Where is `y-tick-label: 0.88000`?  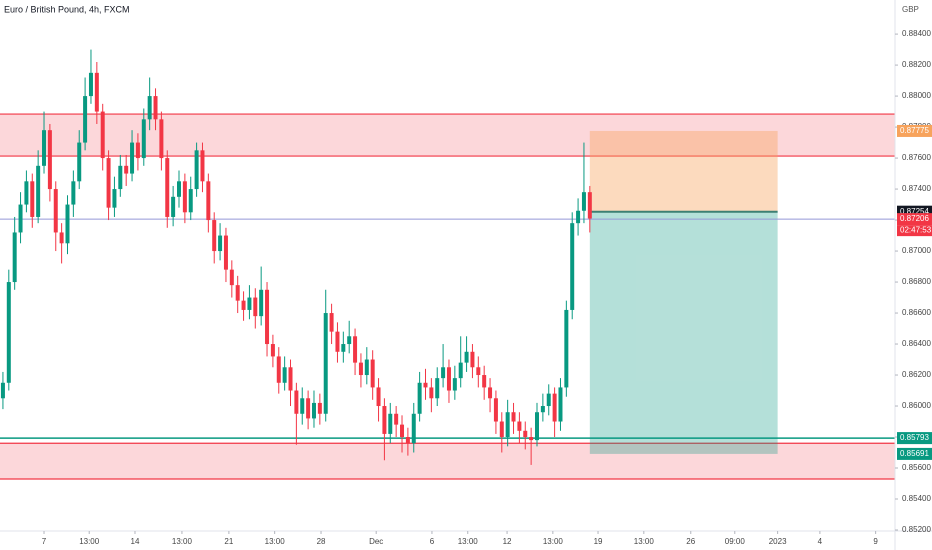 y-tick-label: 0.88000 is located at coordinates (916, 95).